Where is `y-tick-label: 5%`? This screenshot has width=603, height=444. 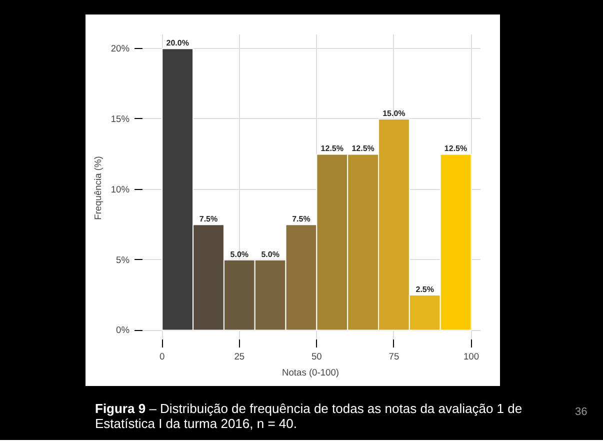
y-tick-label: 5% is located at coordinates (123, 259).